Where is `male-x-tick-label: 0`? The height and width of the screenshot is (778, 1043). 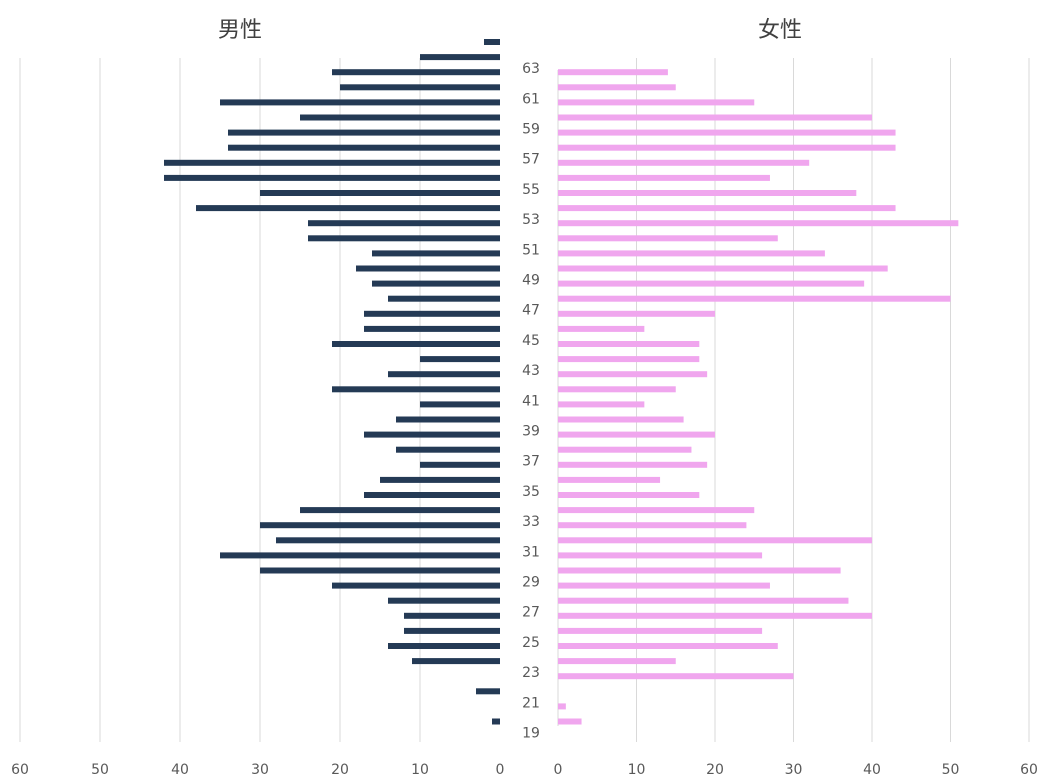
male-x-tick-label: 0 is located at coordinates (500, 770).